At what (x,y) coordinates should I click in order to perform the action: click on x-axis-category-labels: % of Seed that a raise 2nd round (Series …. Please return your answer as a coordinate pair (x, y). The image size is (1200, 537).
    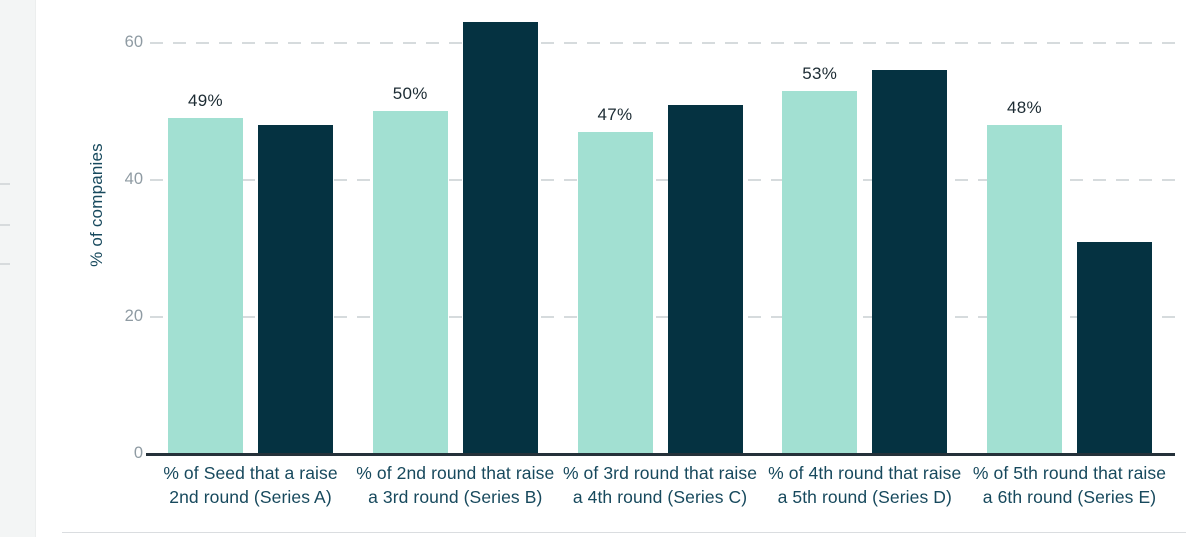
    Looking at the image, I should click on (662, 485).